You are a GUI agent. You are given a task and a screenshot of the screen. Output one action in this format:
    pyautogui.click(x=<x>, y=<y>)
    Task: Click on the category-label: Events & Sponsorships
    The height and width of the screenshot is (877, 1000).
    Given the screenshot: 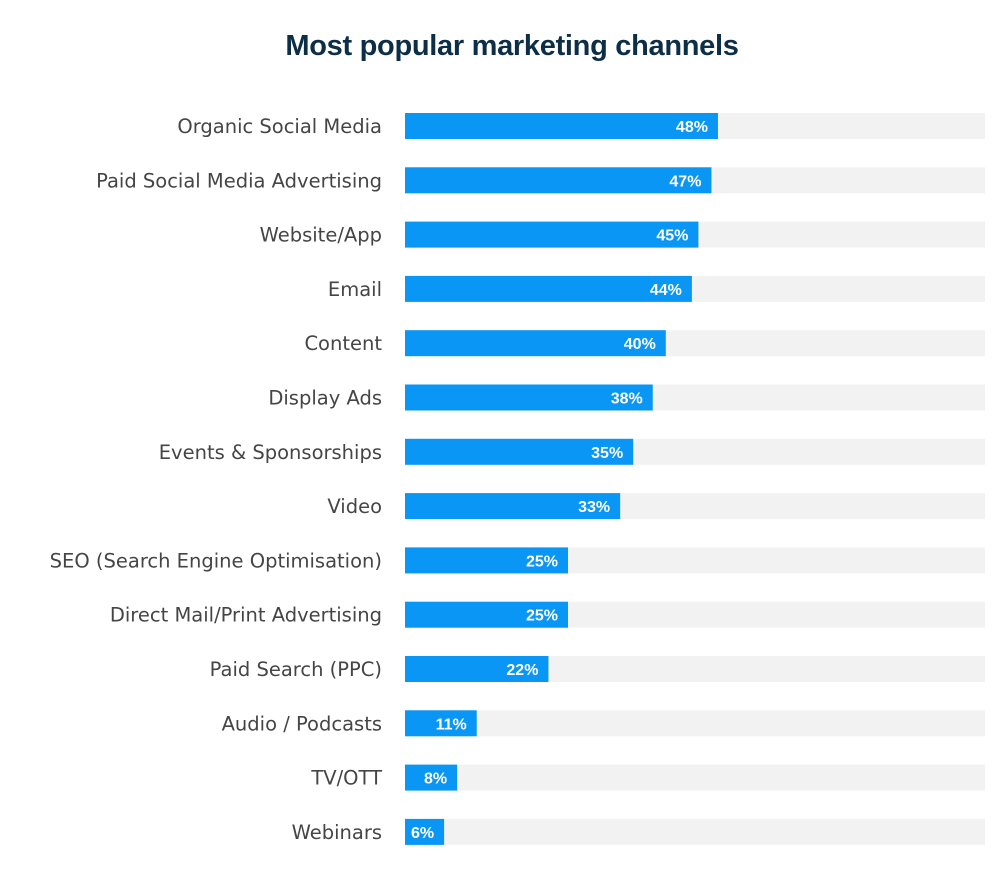 What is the action you would take?
    pyautogui.click(x=270, y=452)
    